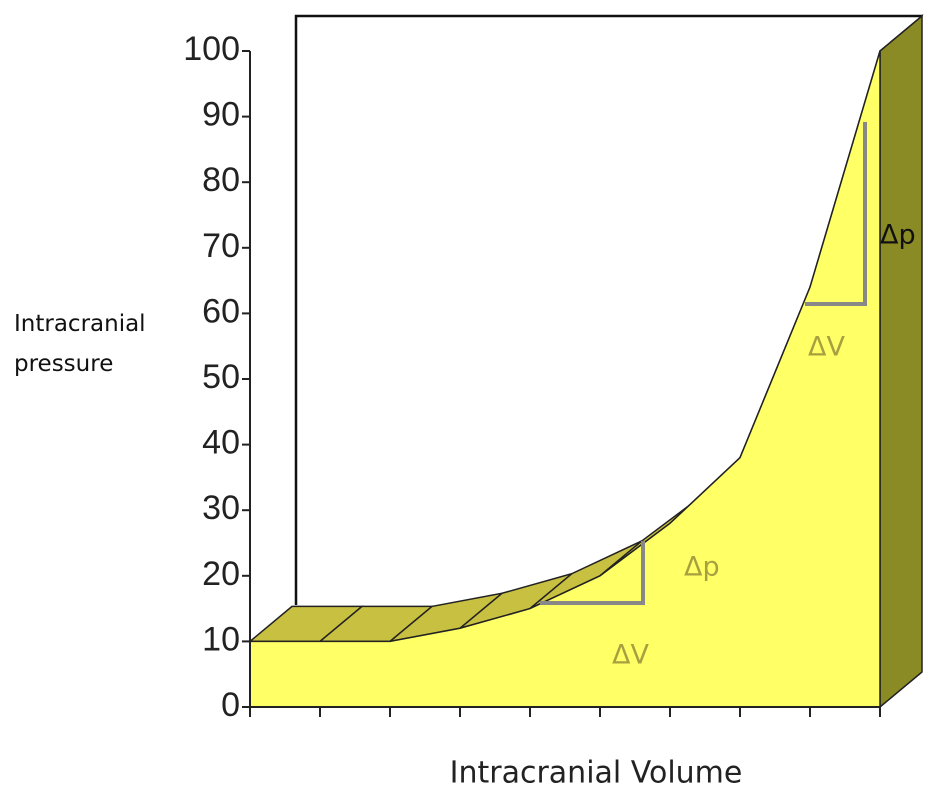  I want to click on y-tick-label: 40, so click(221, 443).